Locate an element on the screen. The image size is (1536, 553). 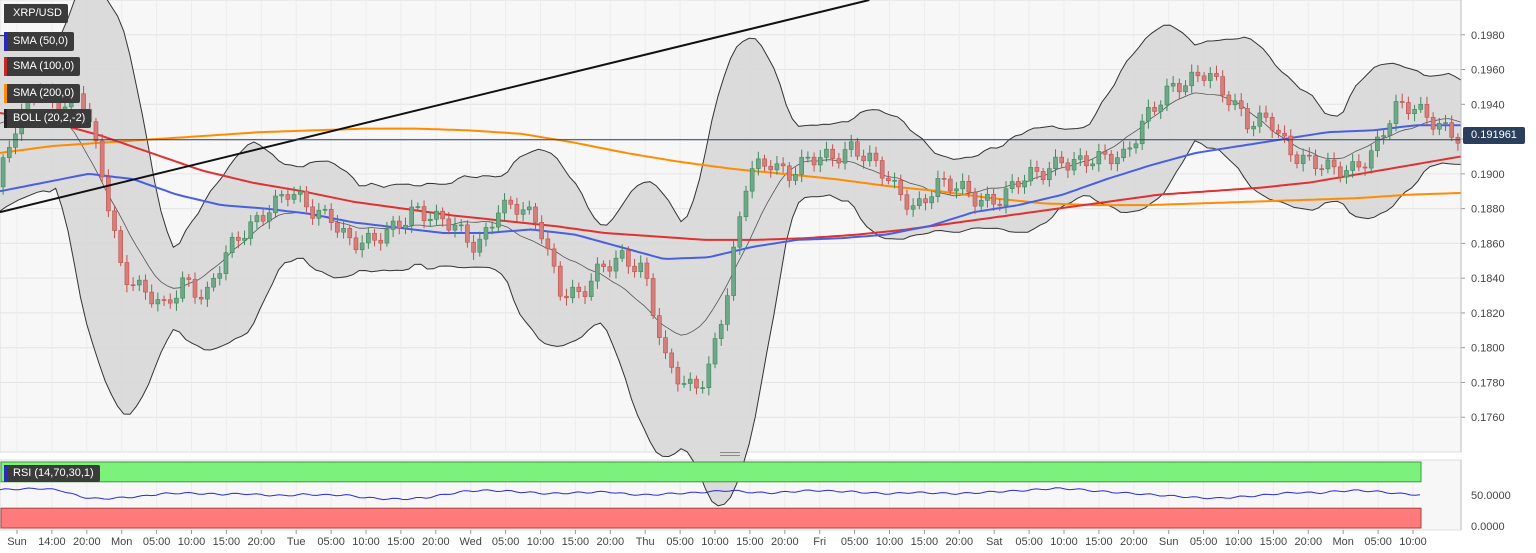
rsi-oversold-zone is located at coordinates (711, 518).